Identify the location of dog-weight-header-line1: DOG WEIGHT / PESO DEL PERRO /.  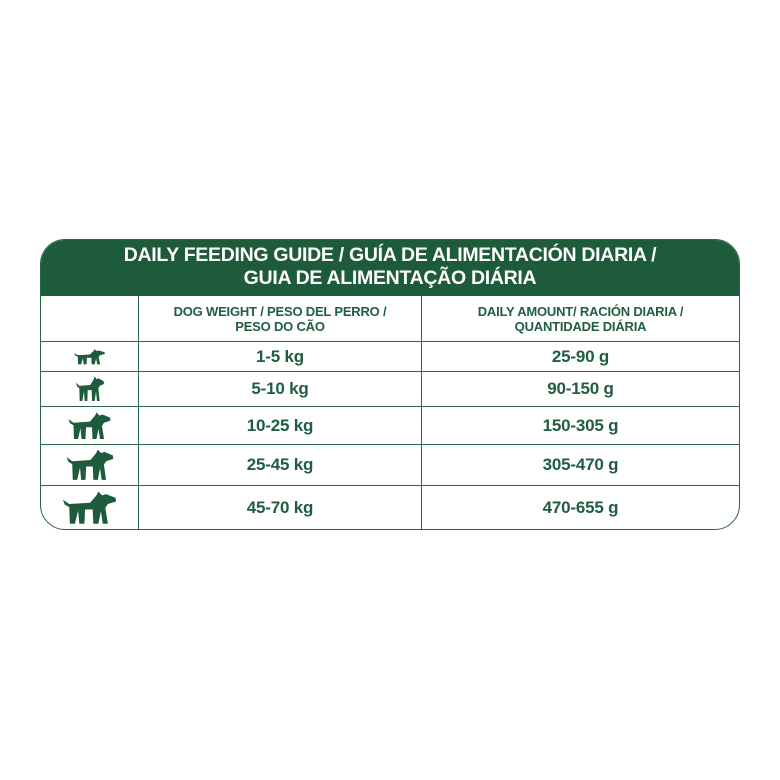
(280, 311).